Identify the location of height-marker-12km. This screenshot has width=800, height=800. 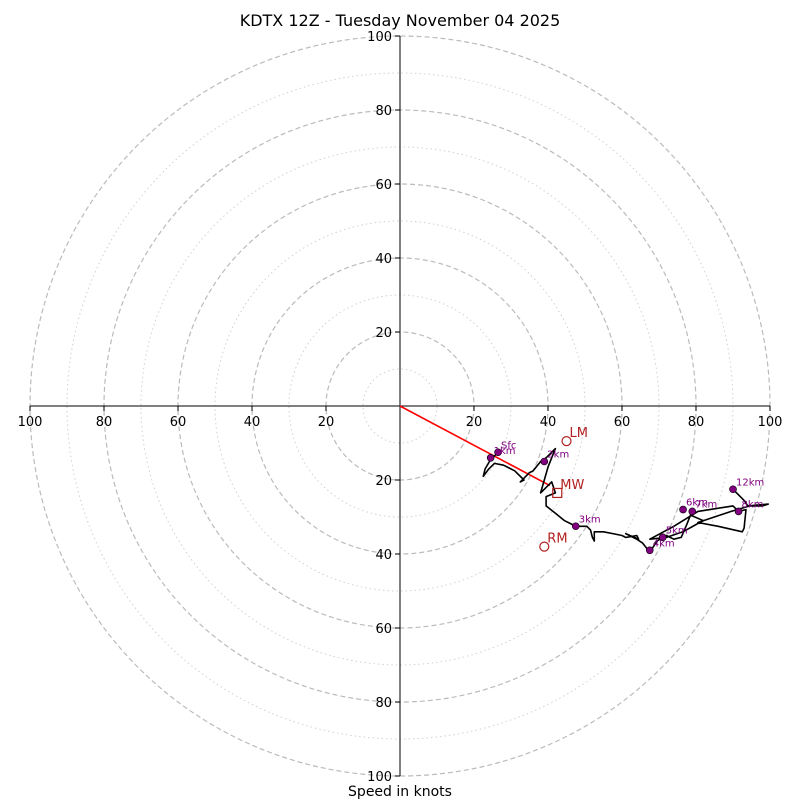
(733, 489).